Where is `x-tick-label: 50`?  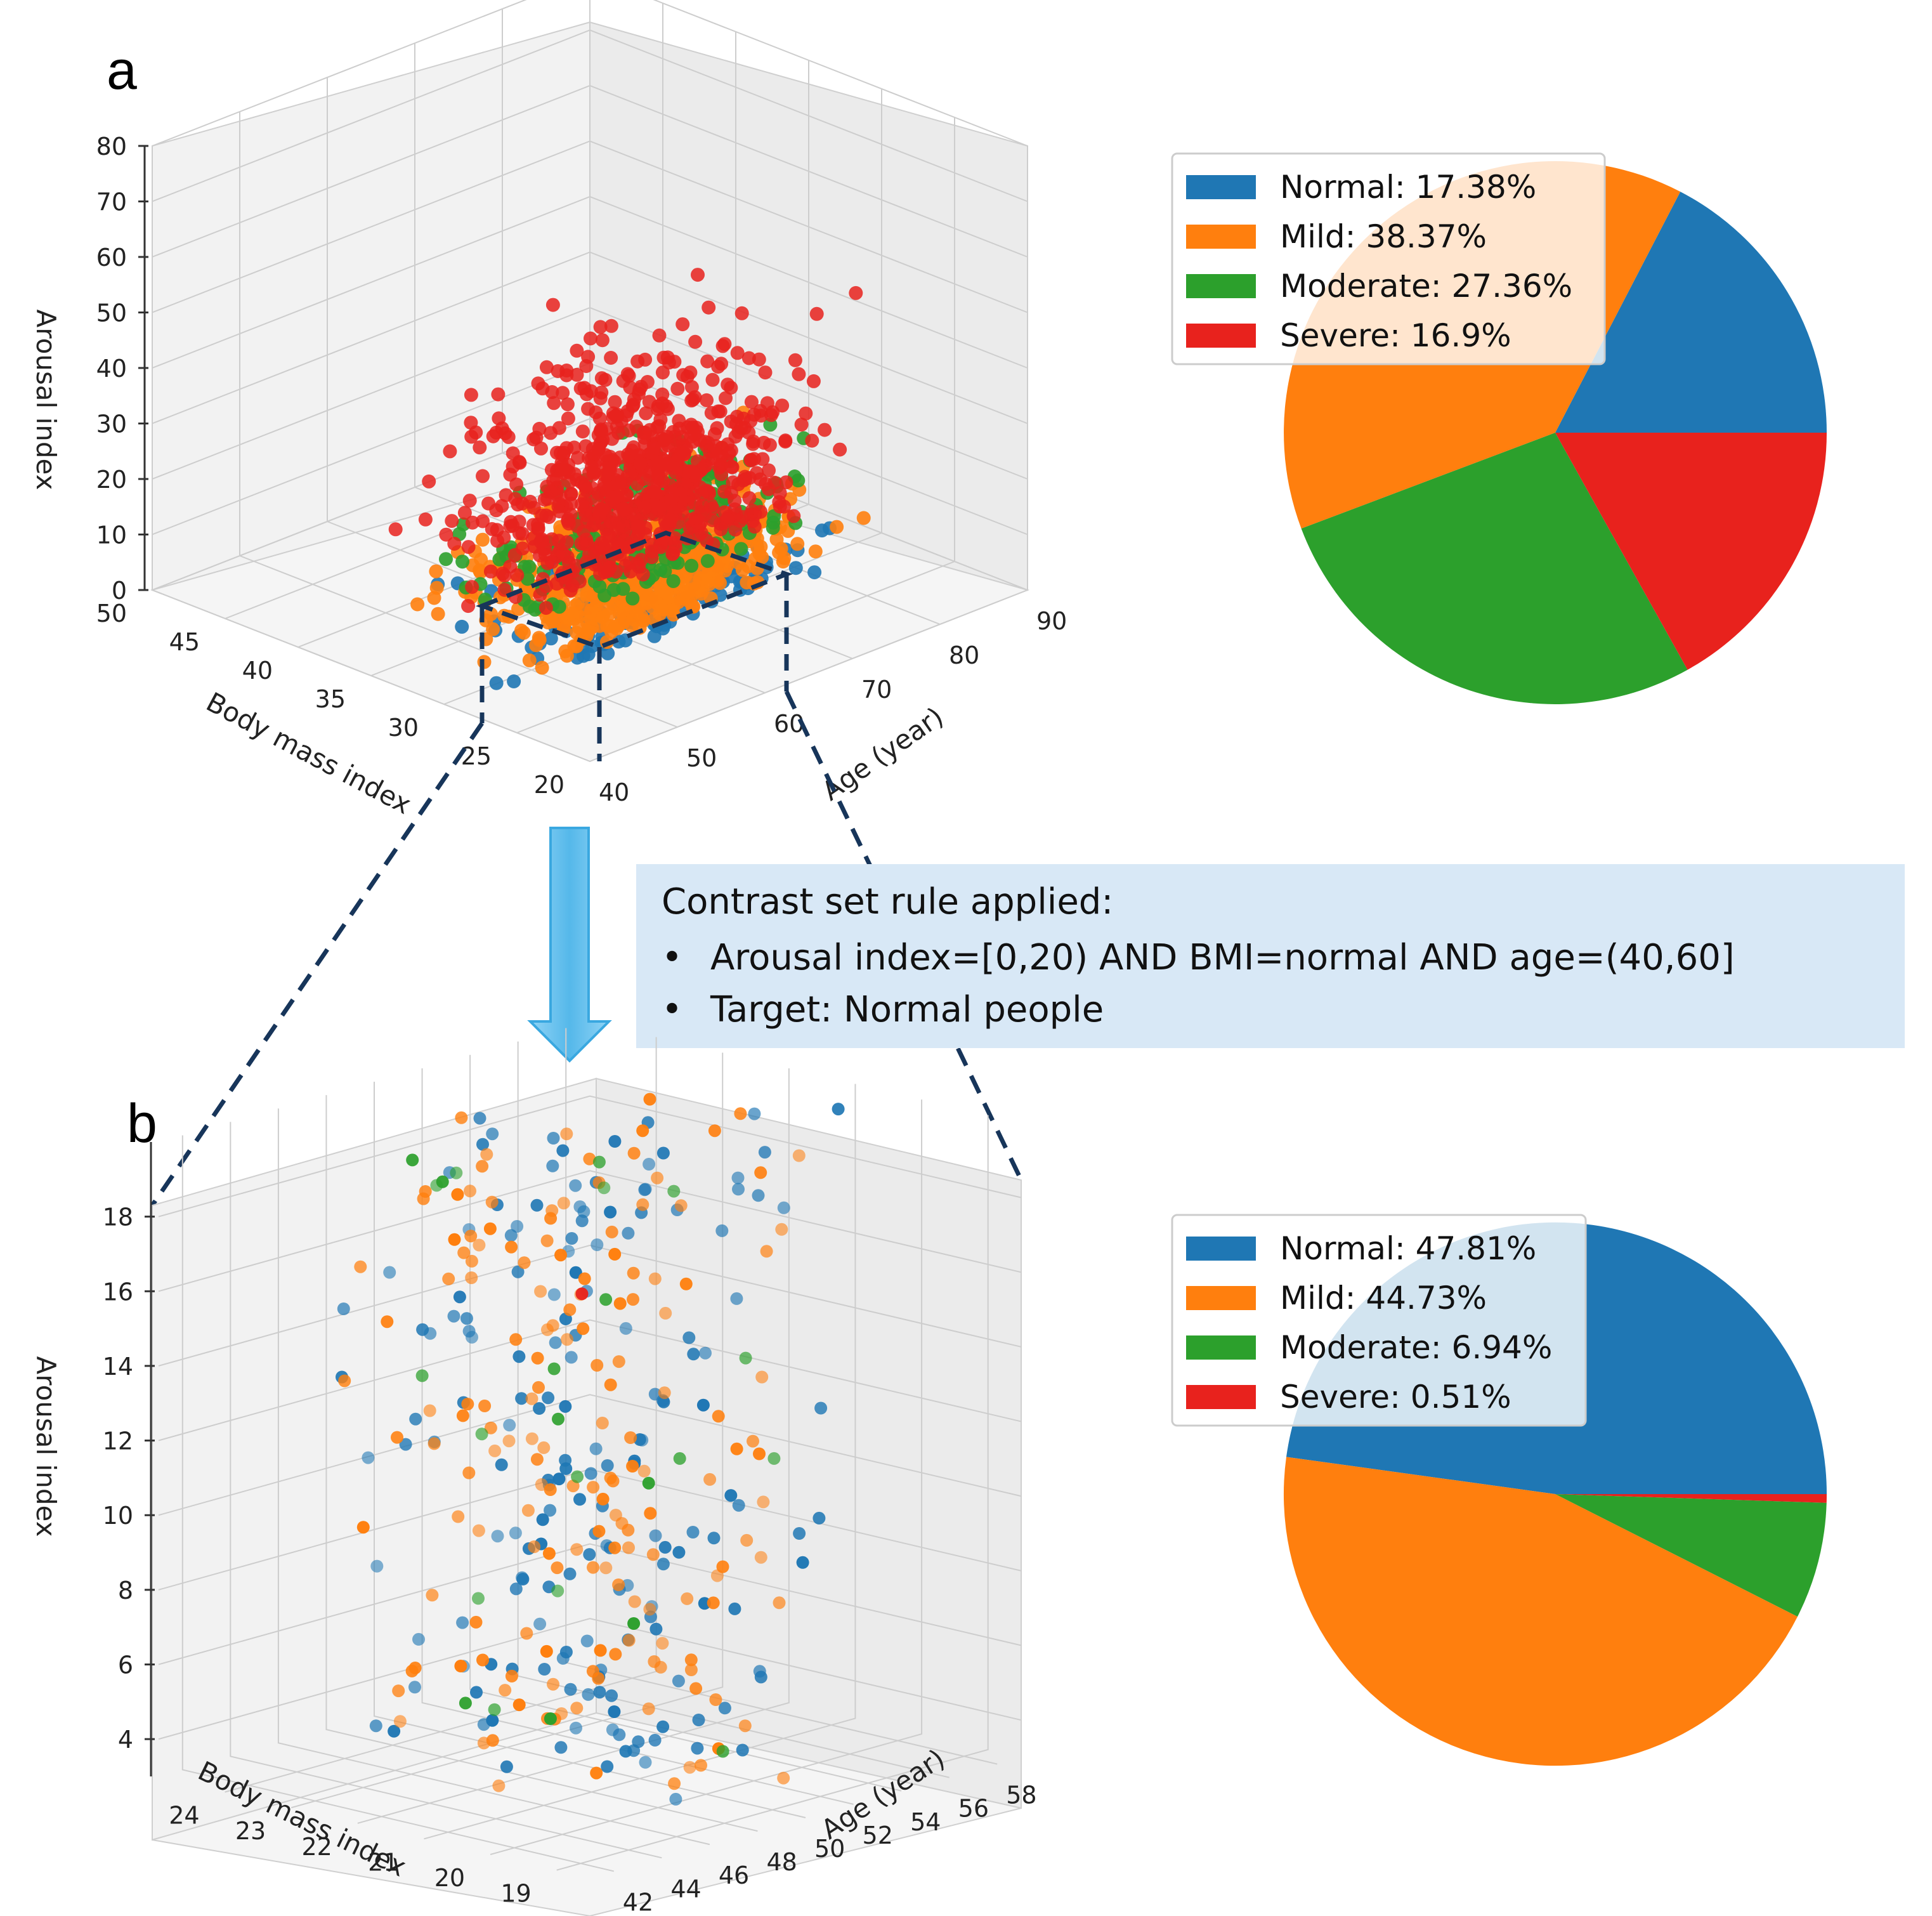
x-tick-label: 50 is located at coordinates (829, 1849).